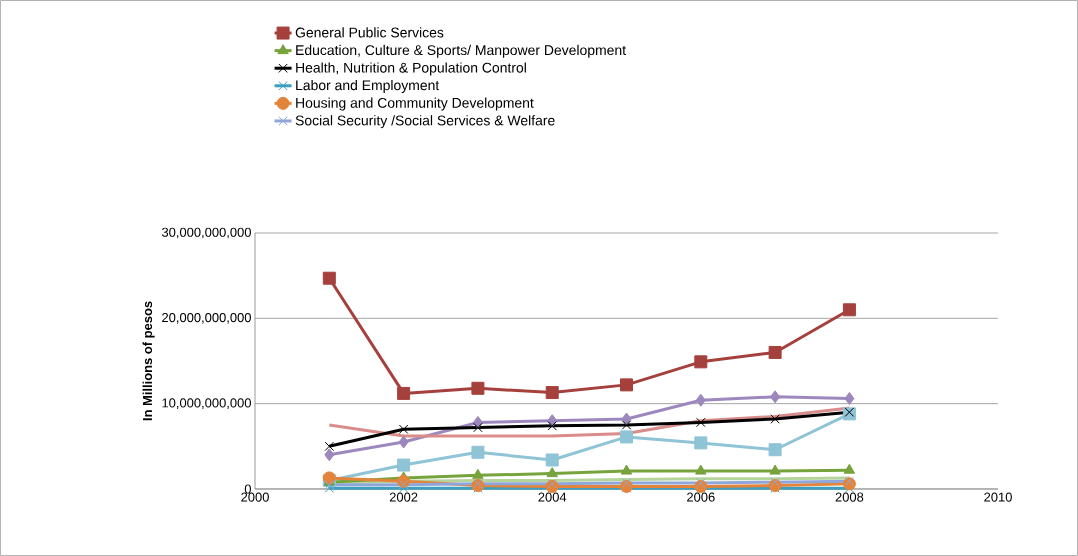 The image size is (1078, 556). I want to click on legend-label: Housing and Community Development, so click(415, 104).